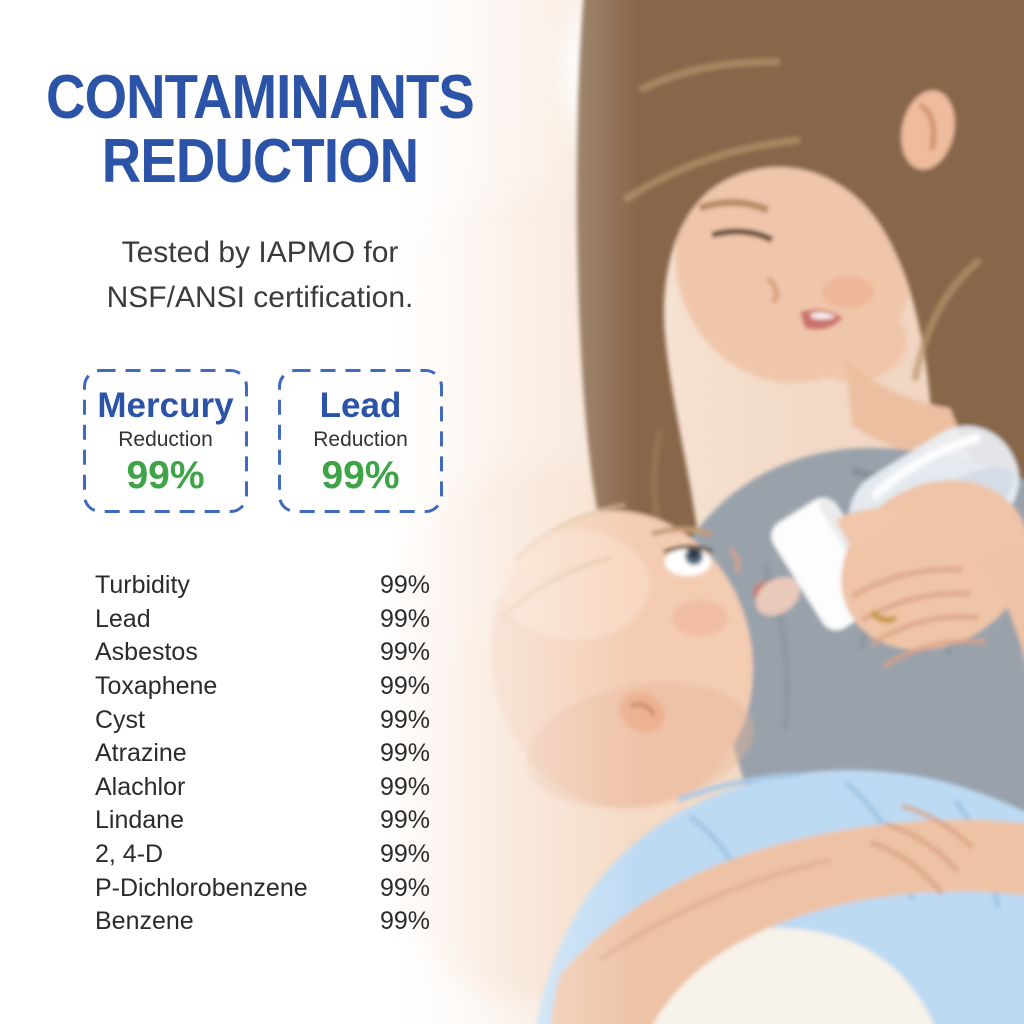  I want to click on contaminant-name: Lead, so click(123, 618).